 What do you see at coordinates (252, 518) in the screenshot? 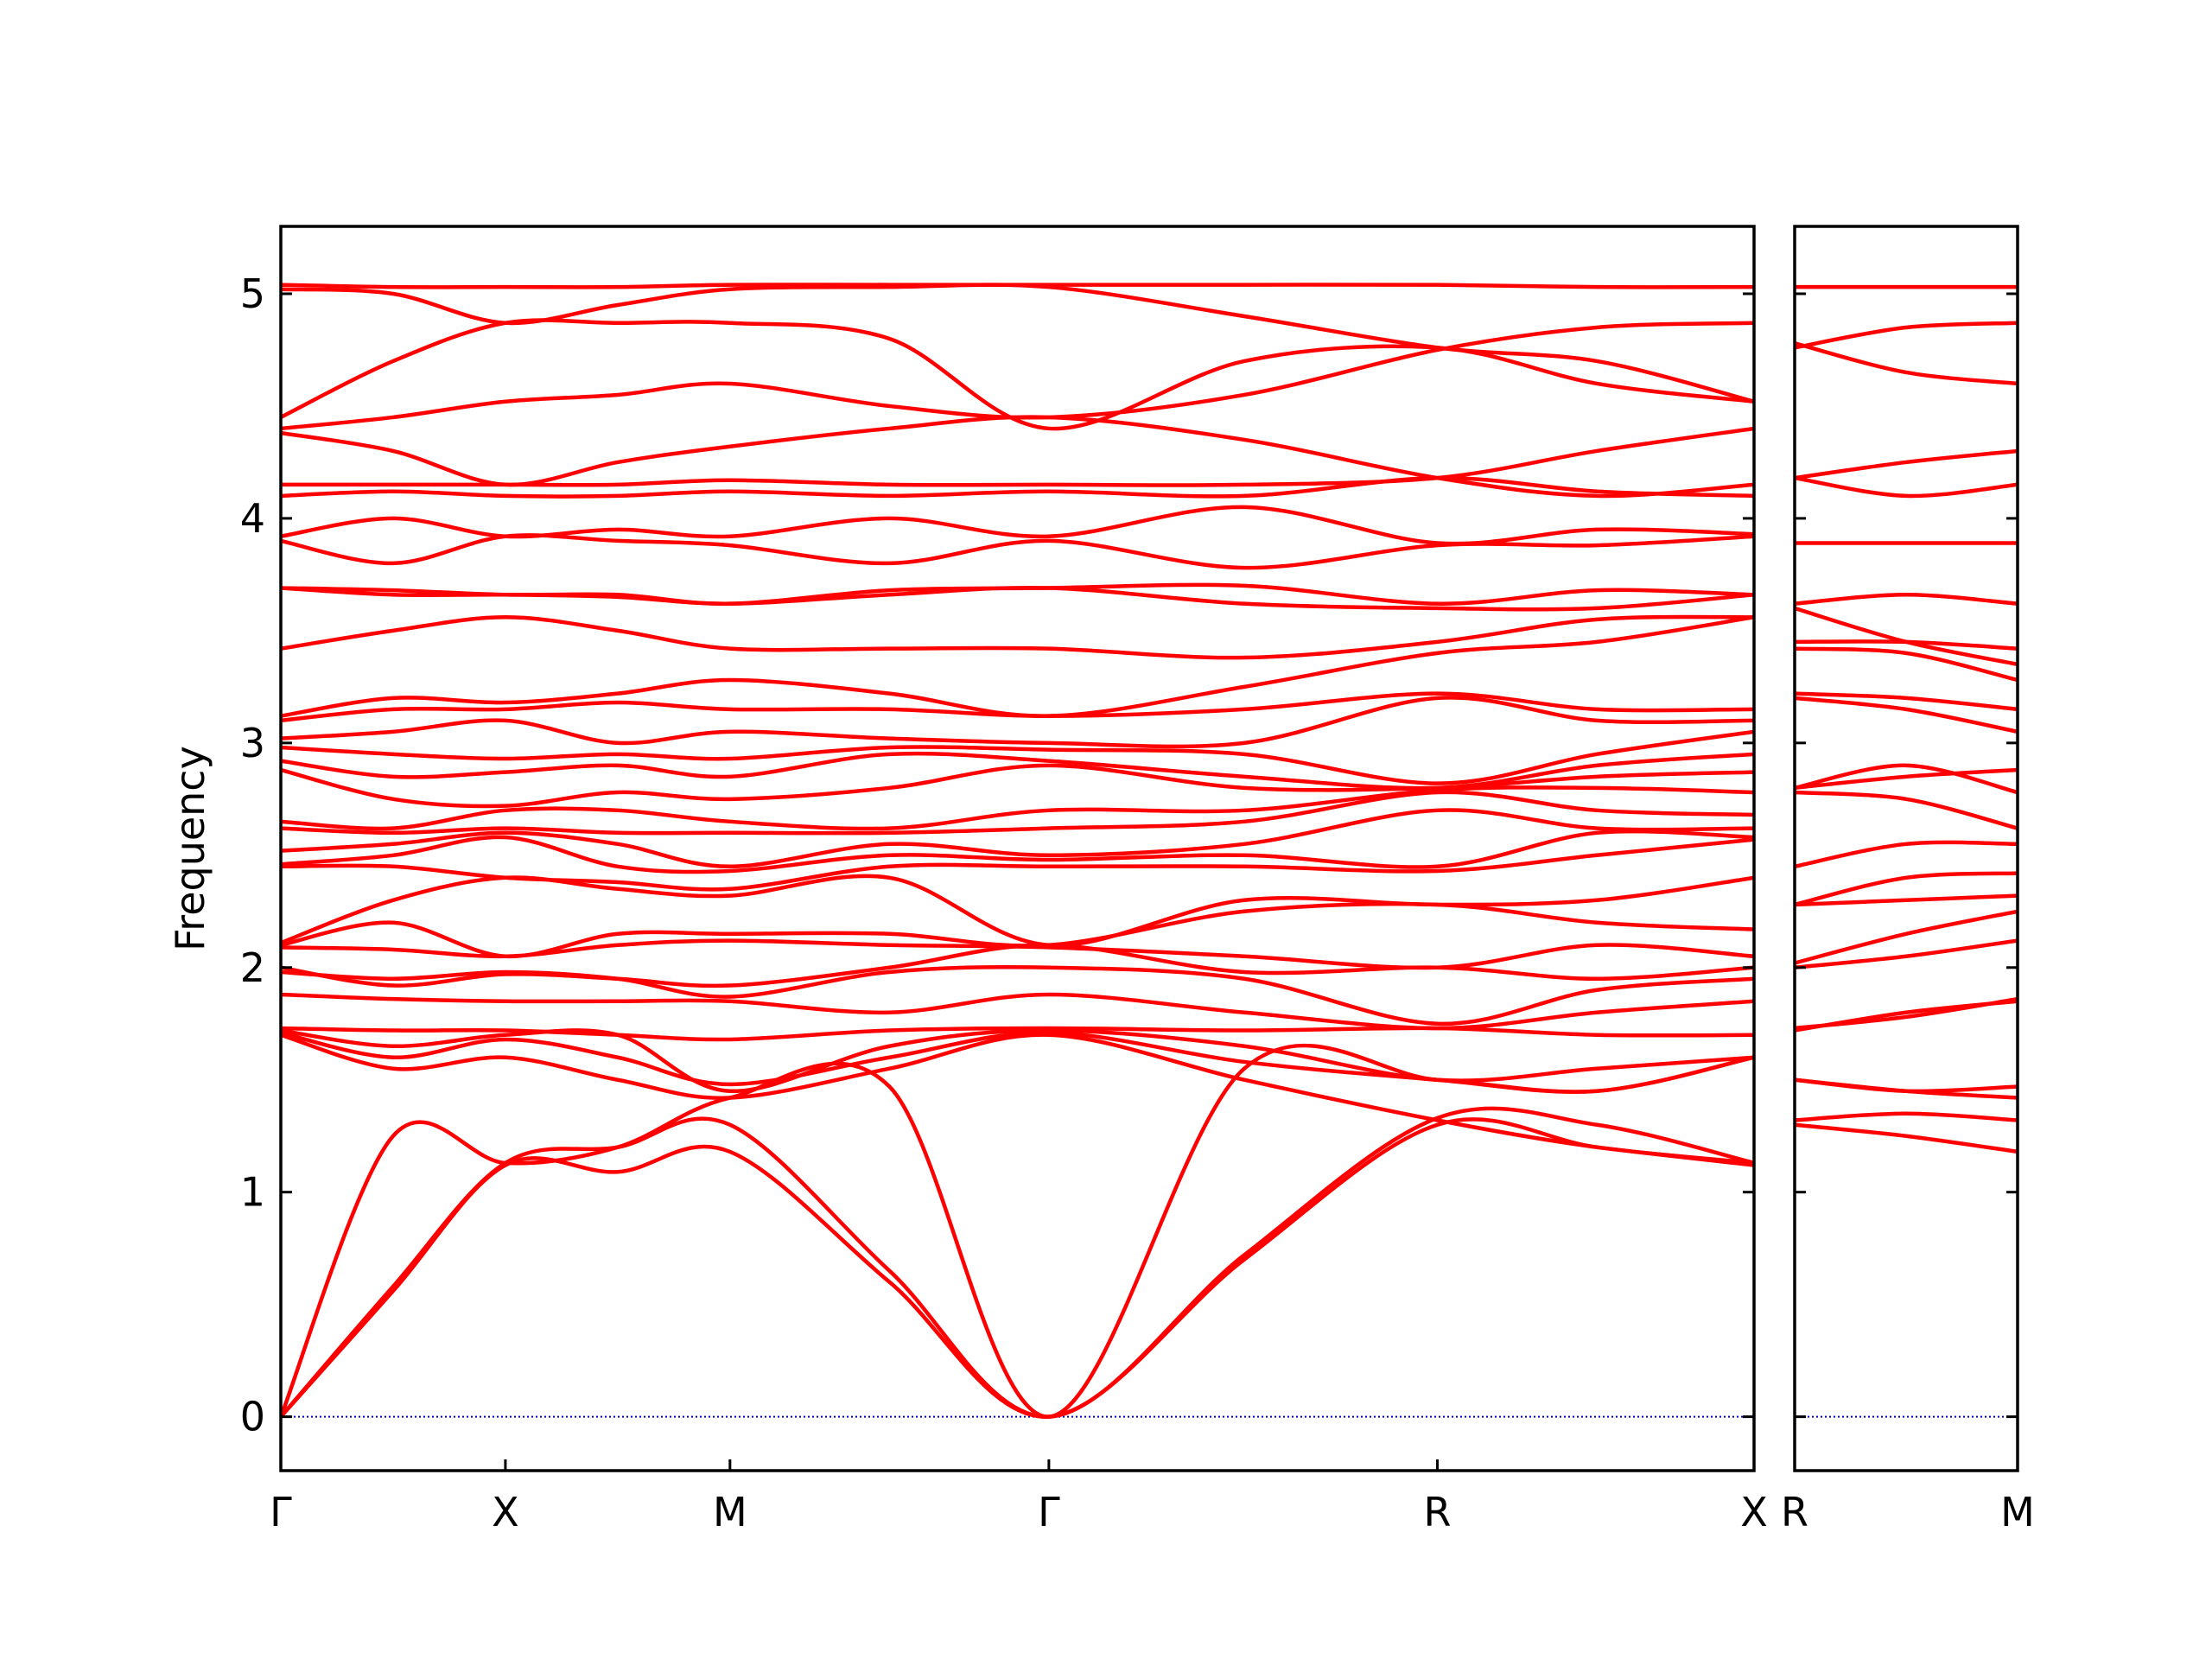
I see `y-tick-label: 4` at bounding box center [252, 518].